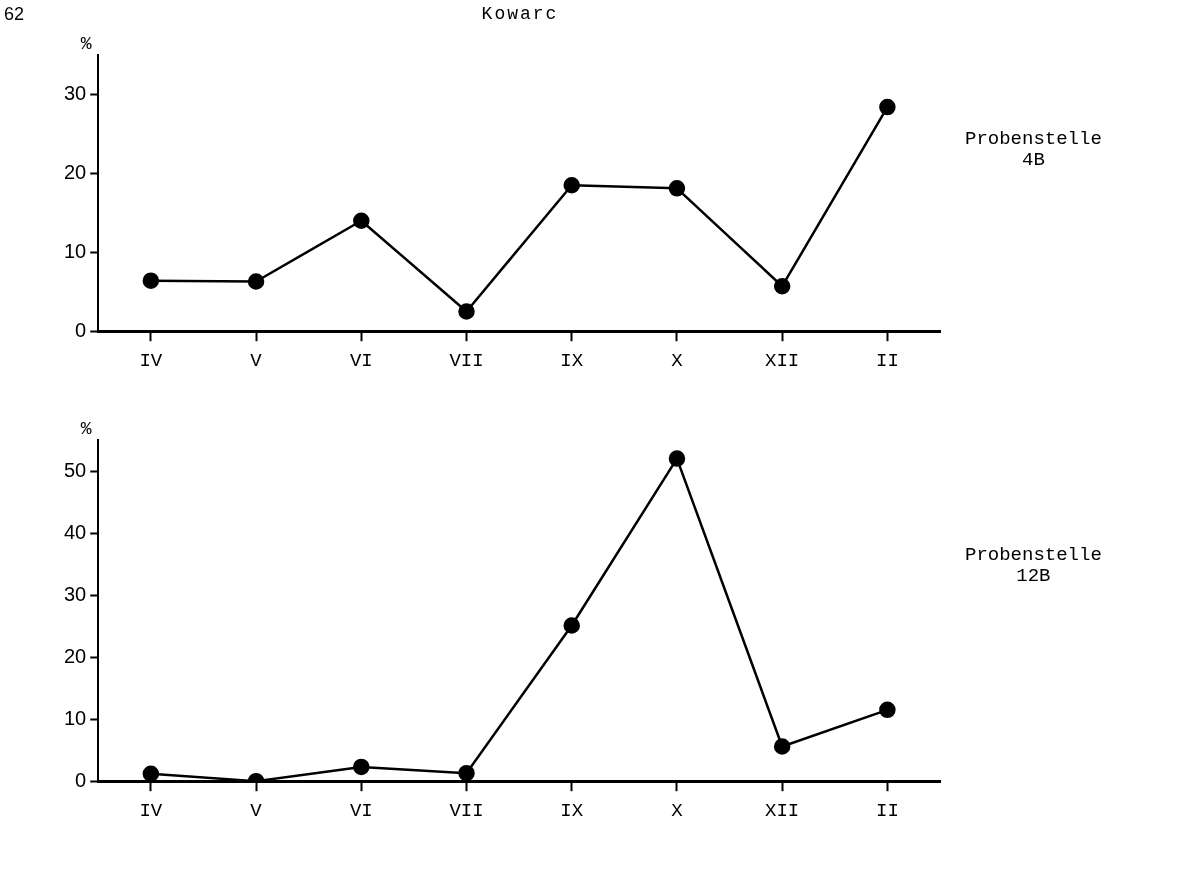  I want to click on text: 62, so click(14, 14).